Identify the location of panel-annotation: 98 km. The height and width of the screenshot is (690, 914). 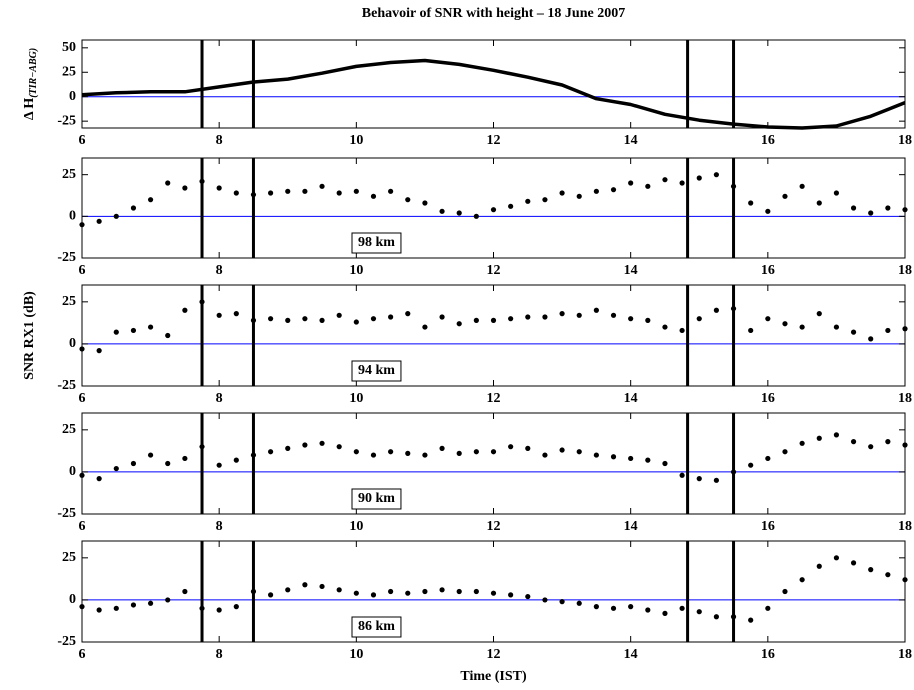
(376, 242).